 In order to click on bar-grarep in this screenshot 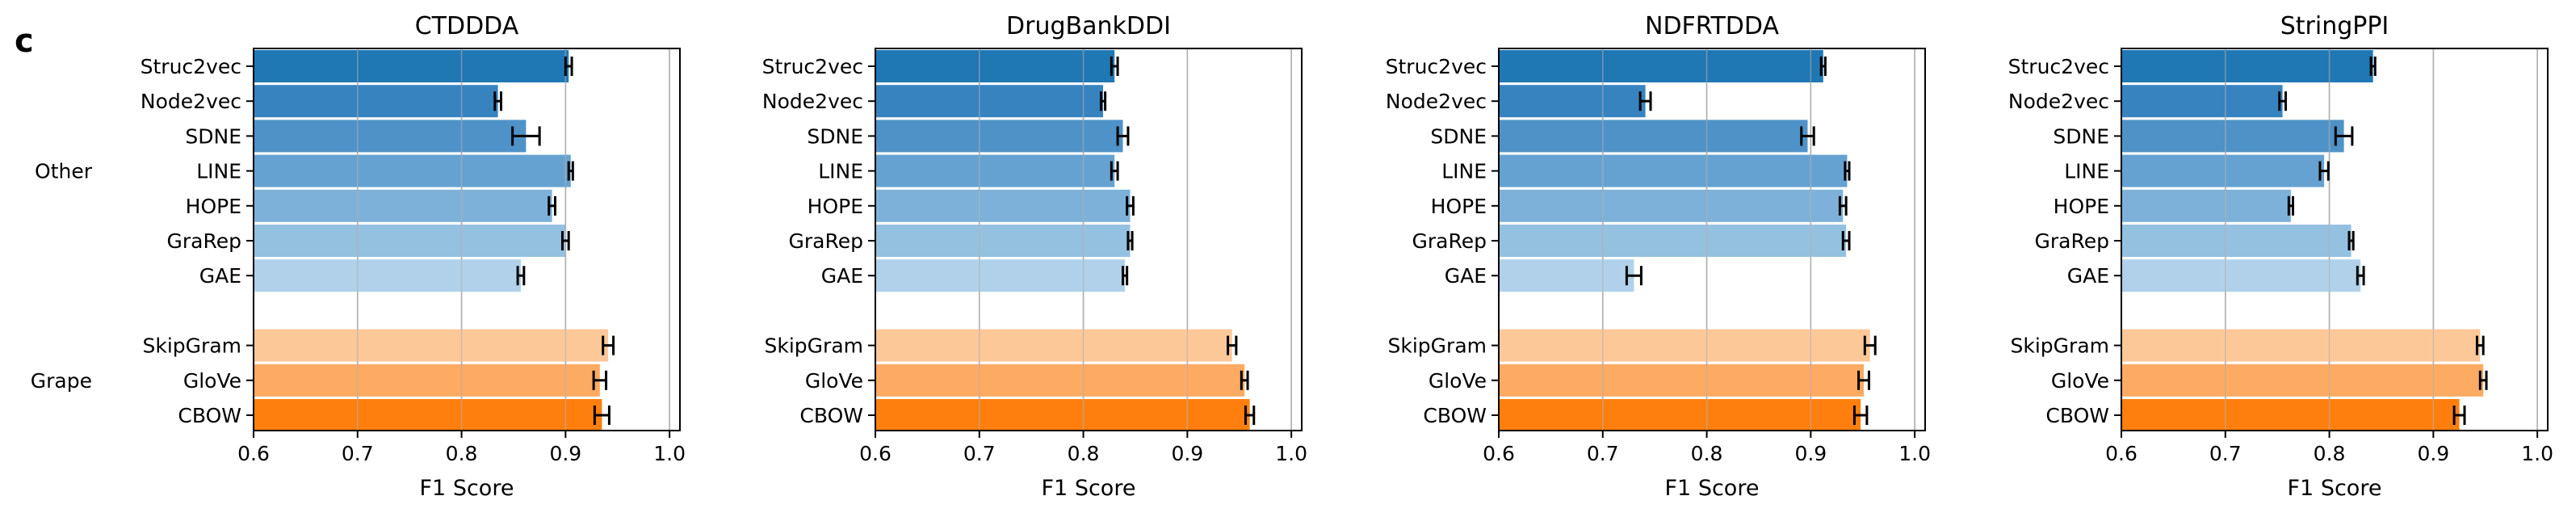, I will do `click(410, 241)`.